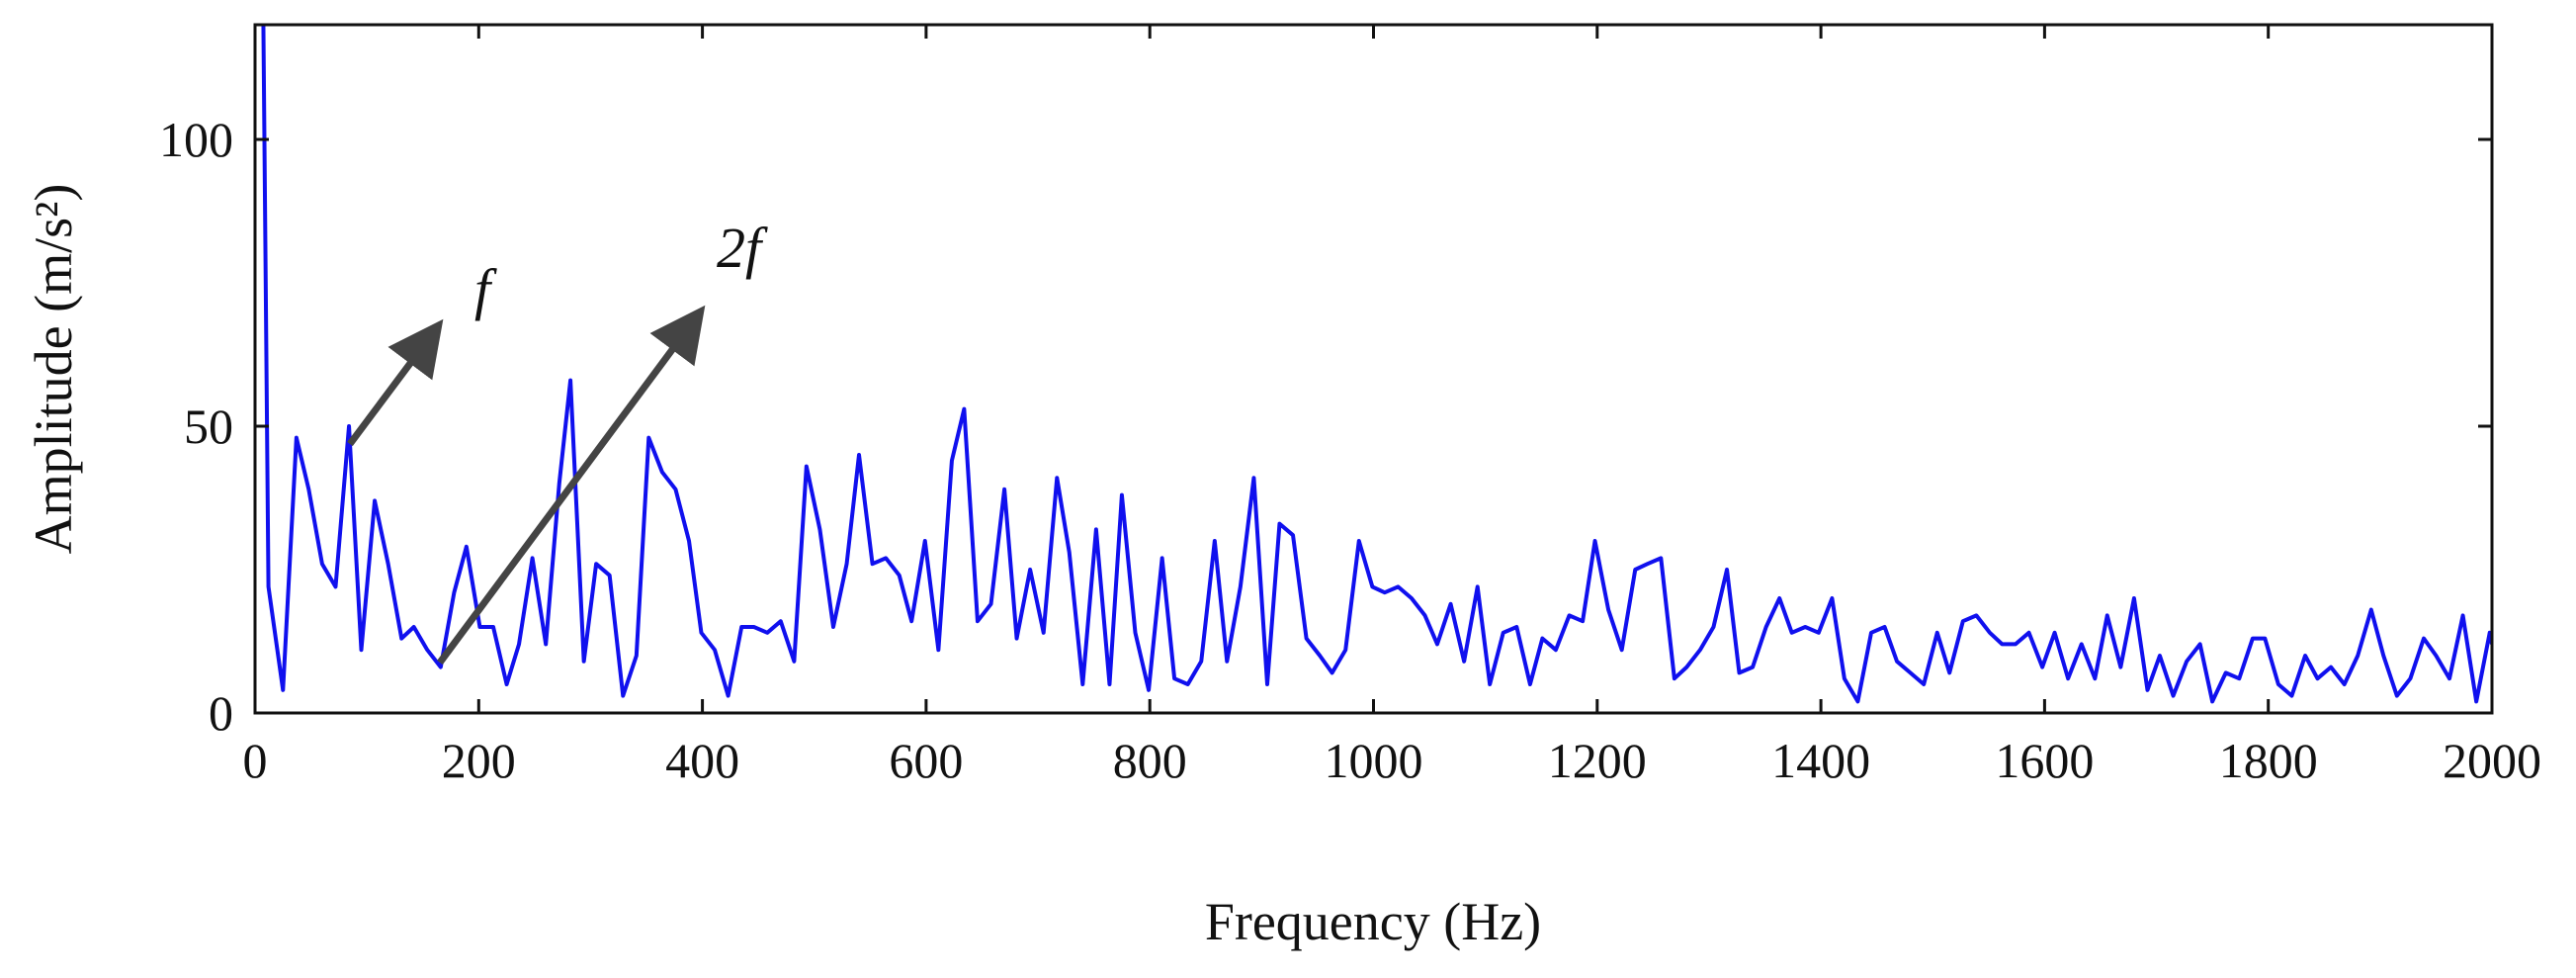  Describe the element at coordinates (1597, 760) in the screenshot. I see `x-tick-label: 1200` at that location.